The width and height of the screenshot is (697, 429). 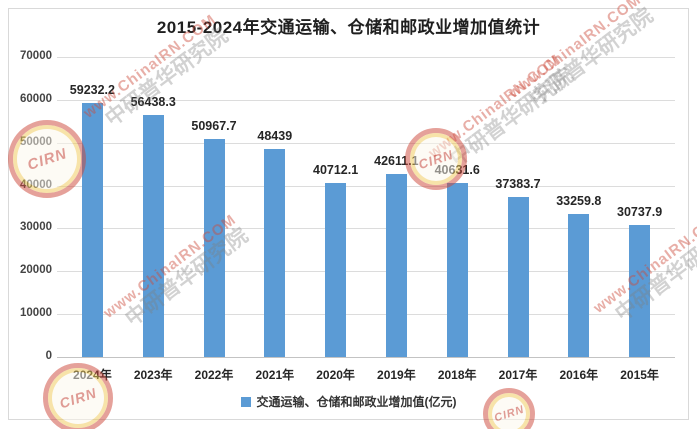 What do you see at coordinates (153, 102) in the screenshot?
I see `bar-value-label: 56438.3` at bounding box center [153, 102].